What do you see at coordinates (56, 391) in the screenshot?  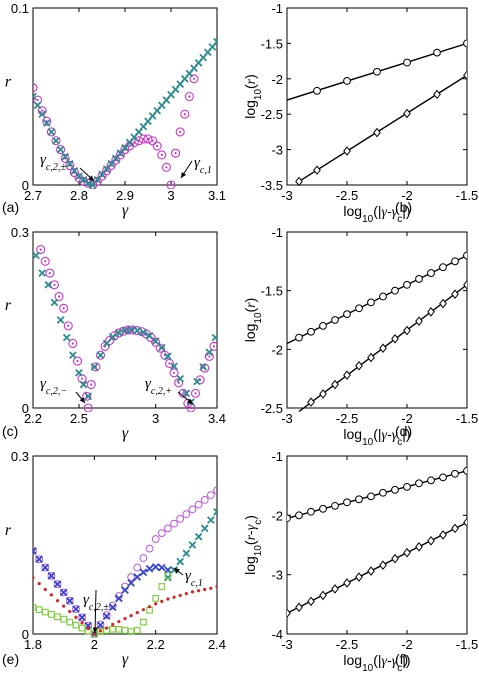 I see `annotation-gamma-c2-minus-part: c,2,−` at bounding box center [56, 391].